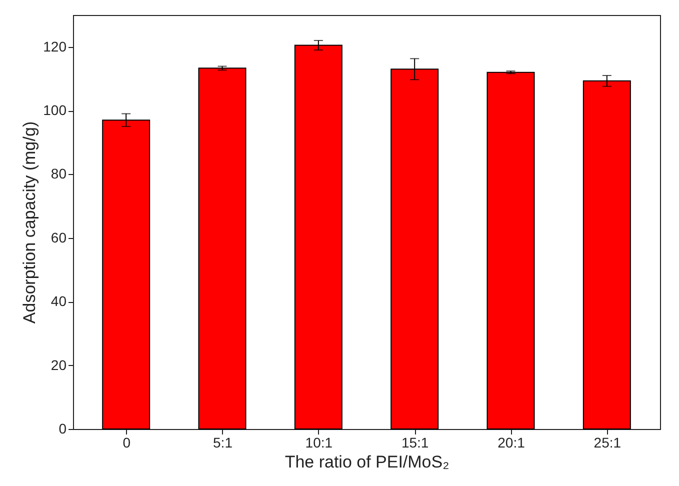 The image size is (679, 486). What do you see at coordinates (30, 222) in the screenshot?
I see `y-axis-title: Adsorption capacity (mg/g)` at bounding box center [30, 222].